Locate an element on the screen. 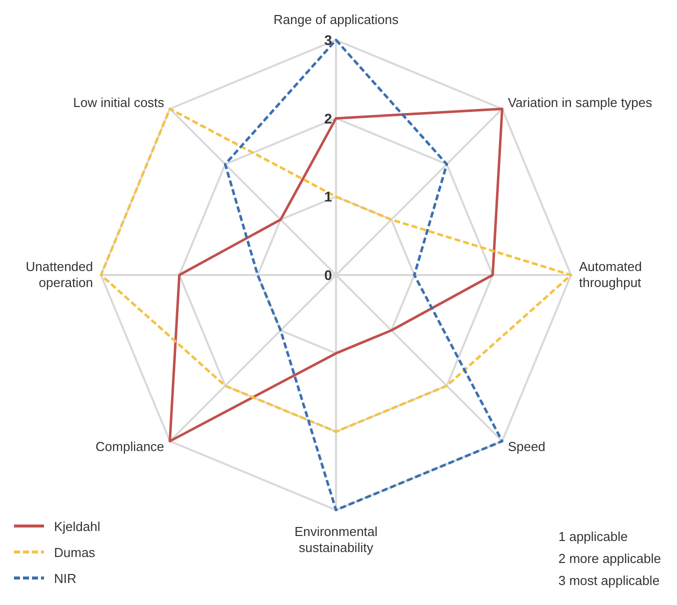  y-tick-label: 3 is located at coordinates (328, 40).